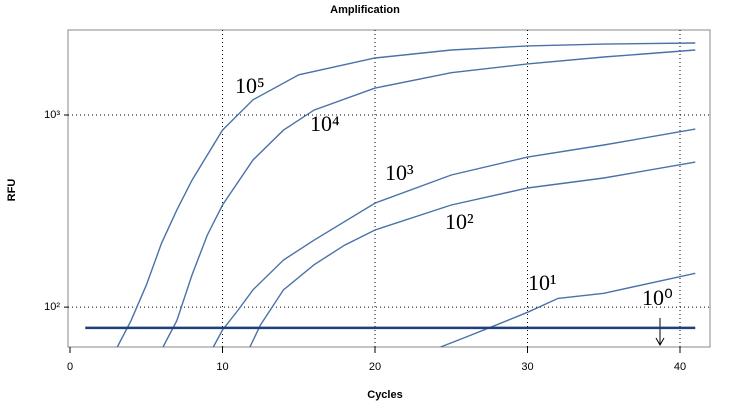  What do you see at coordinates (52, 115) in the screenshot?
I see `y-tick-label: 10³` at bounding box center [52, 115].